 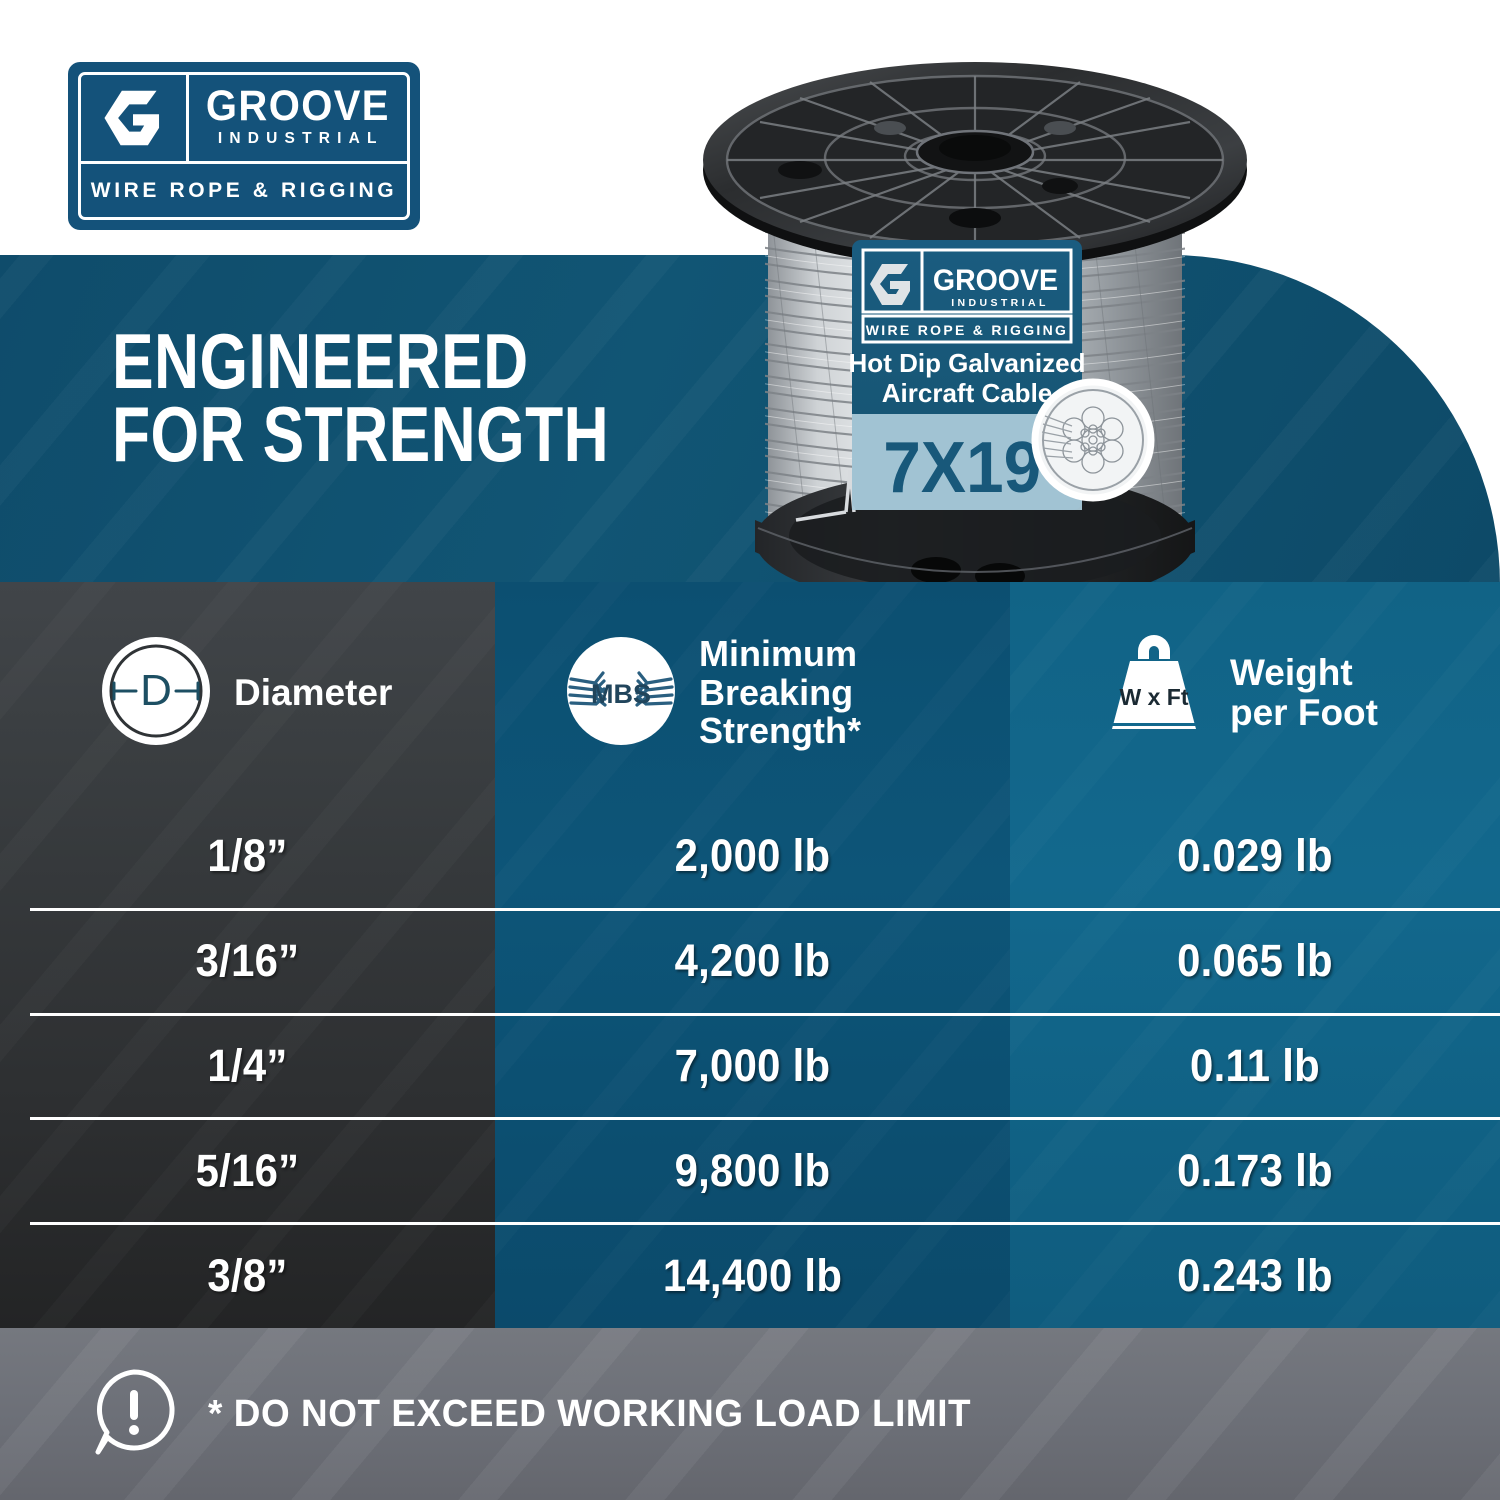 I want to click on logo-brand-name: GROOVE, so click(x=297, y=106).